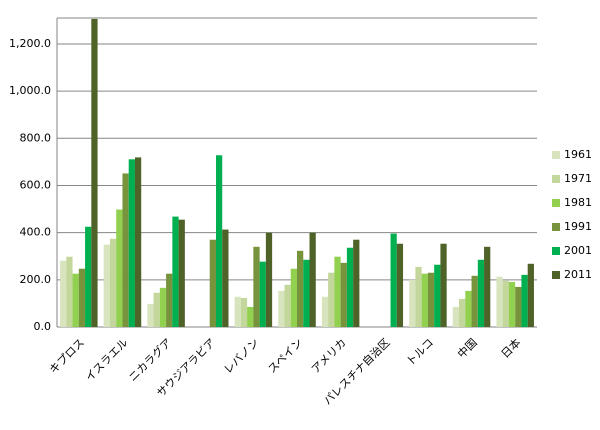  What do you see at coordinates (578, 250) in the screenshot?
I see `legend-label: 2001` at bounding box center [578, 250].